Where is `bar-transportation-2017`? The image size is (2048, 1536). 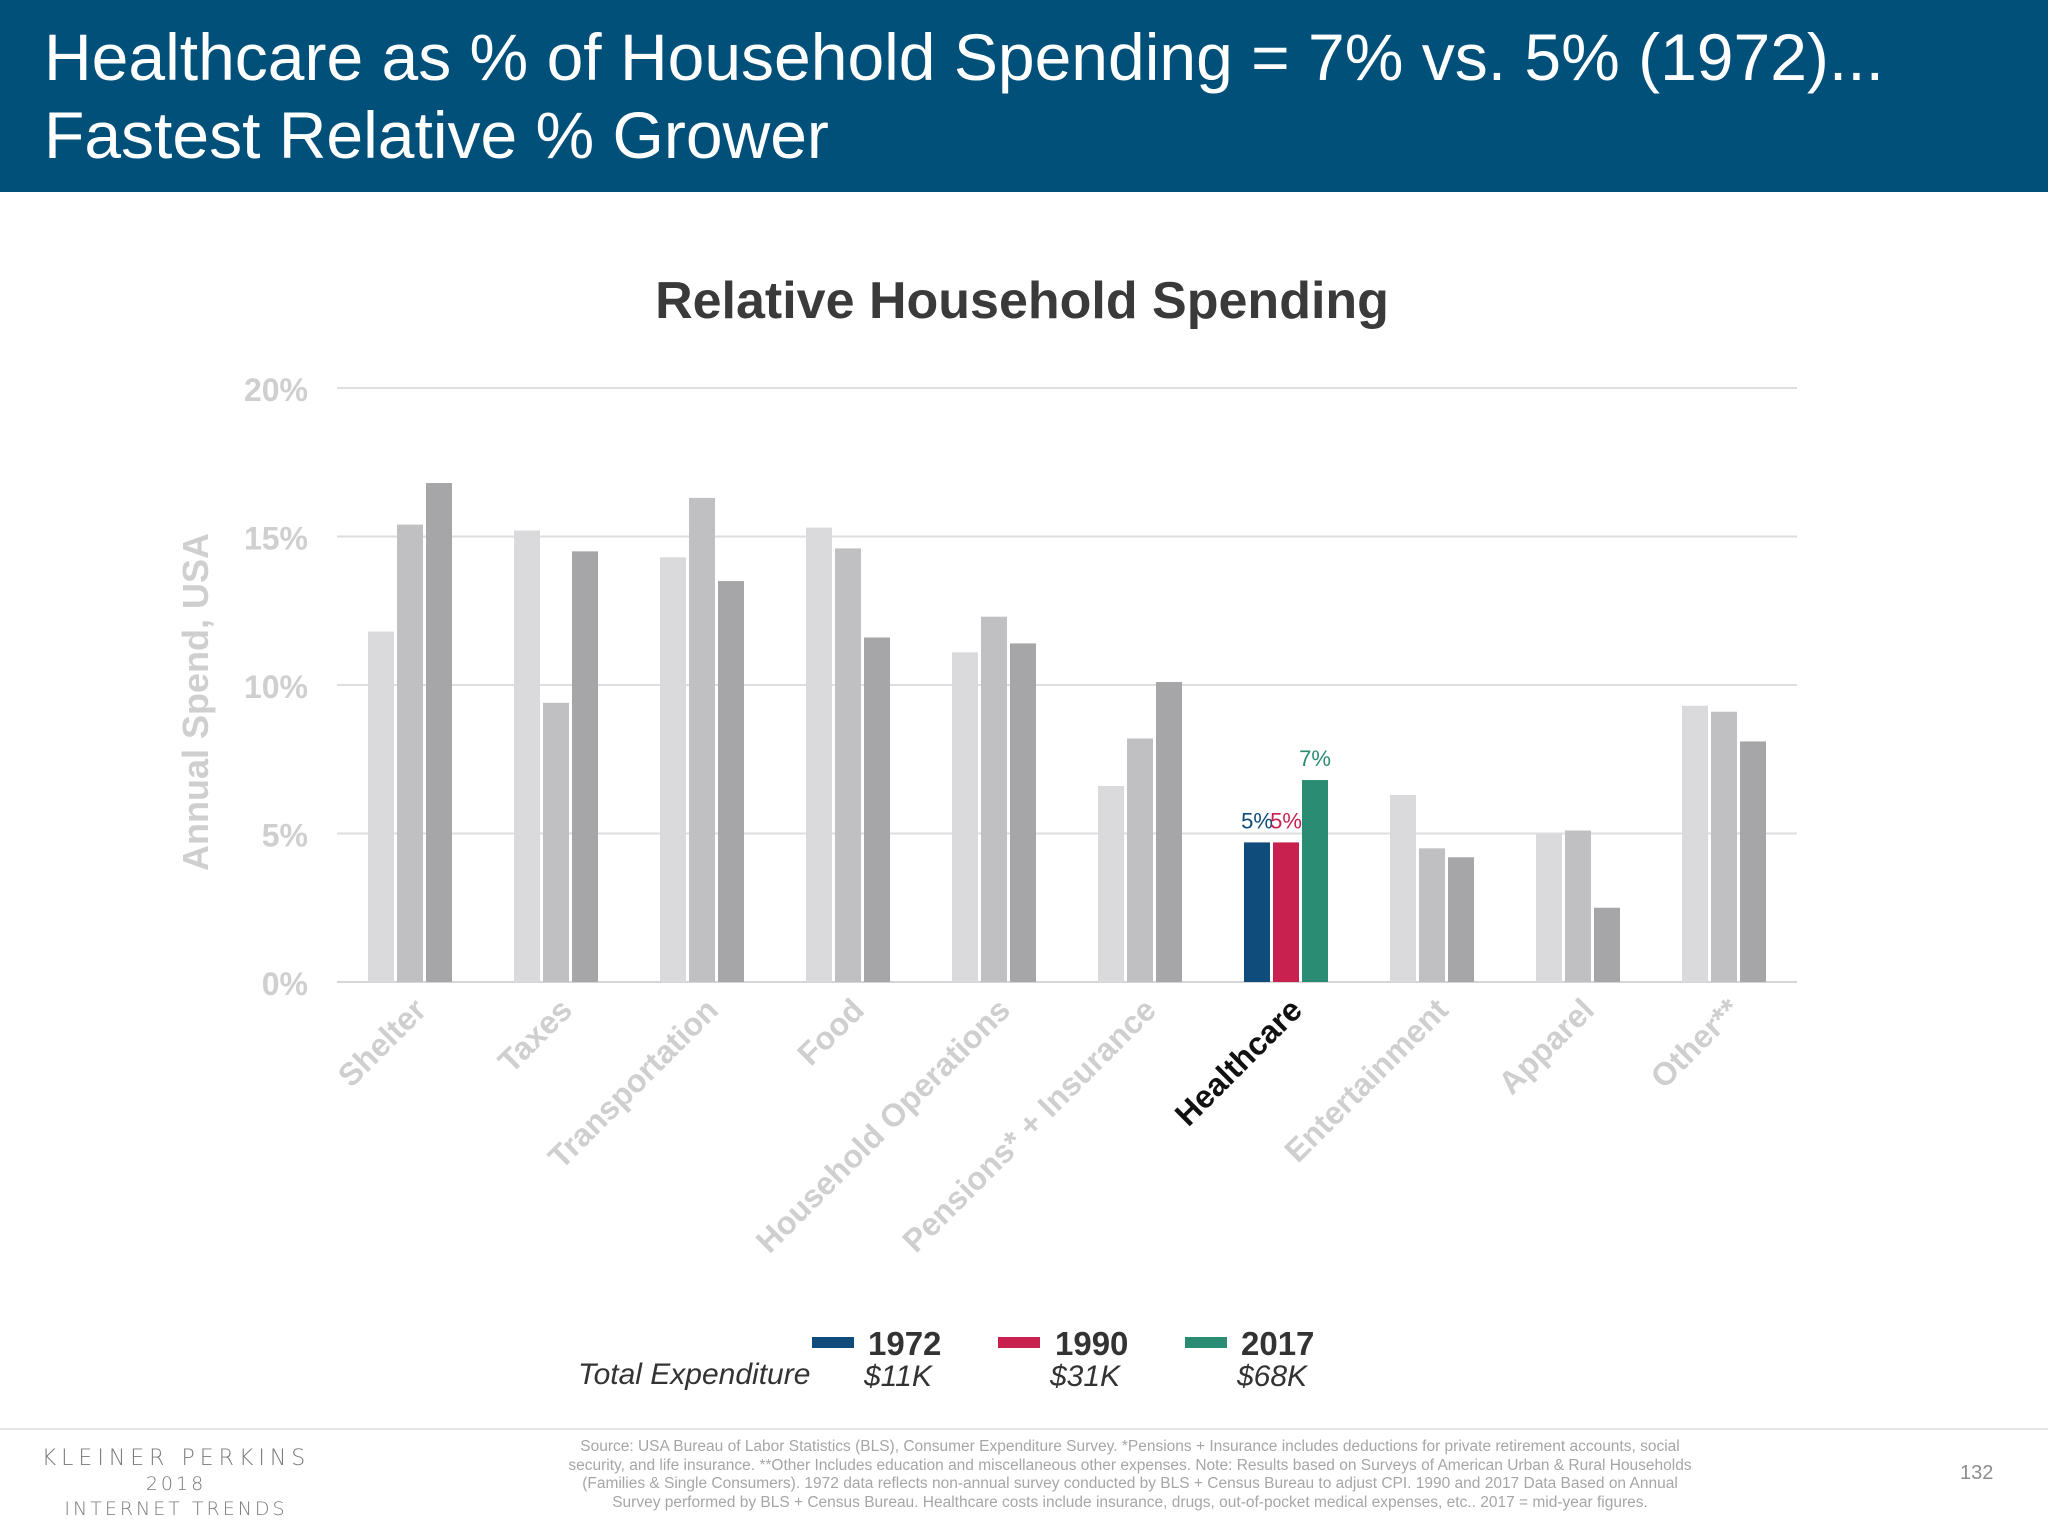 bar-transportation-2017 is located at coordinates (731, 781).